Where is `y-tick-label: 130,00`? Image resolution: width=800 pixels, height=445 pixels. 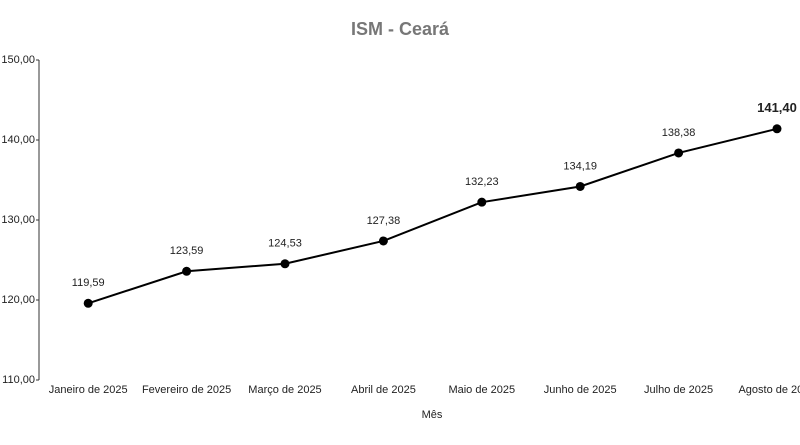 y-tick-label: 130,00 is located at coordinates (18, 220).